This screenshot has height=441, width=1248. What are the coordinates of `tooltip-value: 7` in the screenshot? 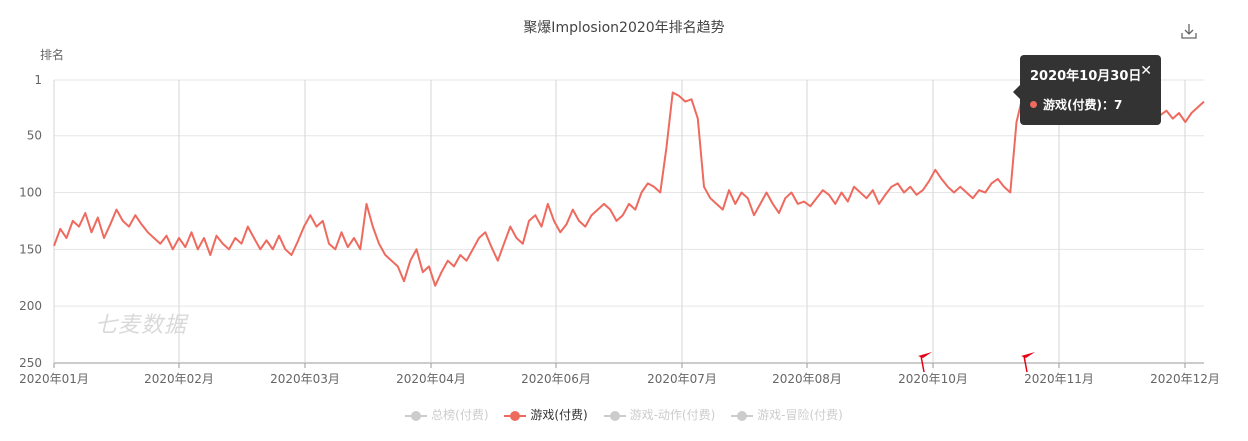 It's located at (1118, 105).